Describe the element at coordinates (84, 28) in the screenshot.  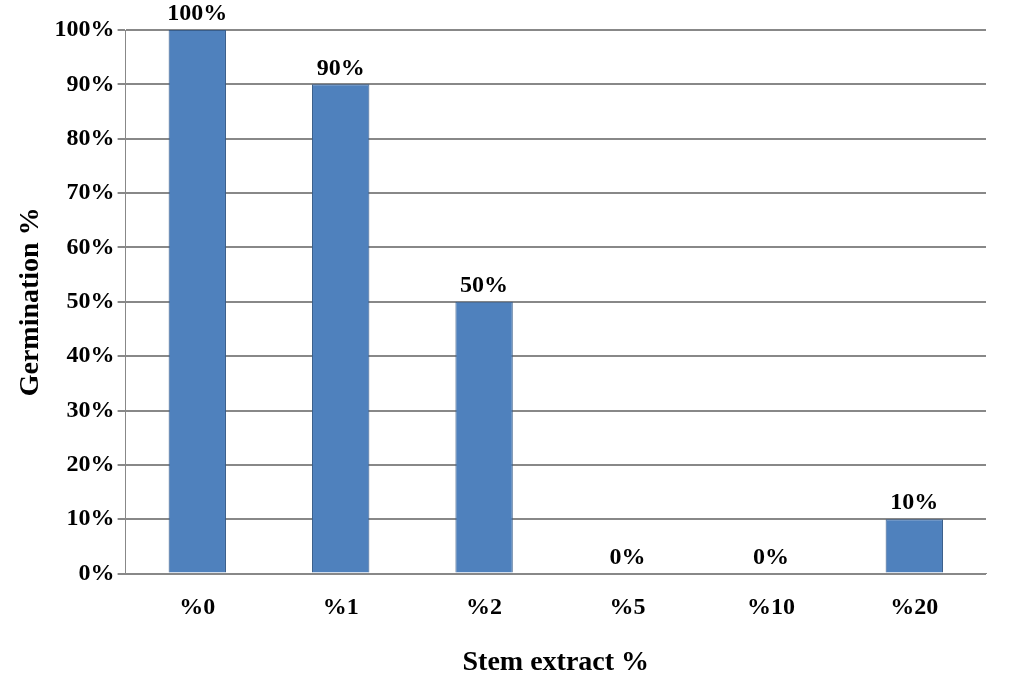
I see `y-tick-label: 100%` at that location.